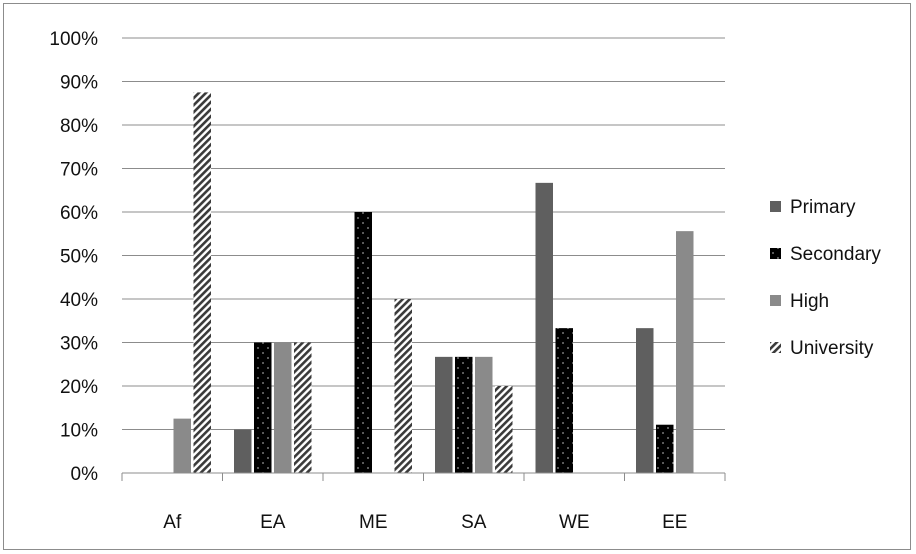 This screenshot has height=554, width=916. What do you see at coordinates (423, 476) in the screenshot?
I see `x-axis` at bounding box center [423, 476].